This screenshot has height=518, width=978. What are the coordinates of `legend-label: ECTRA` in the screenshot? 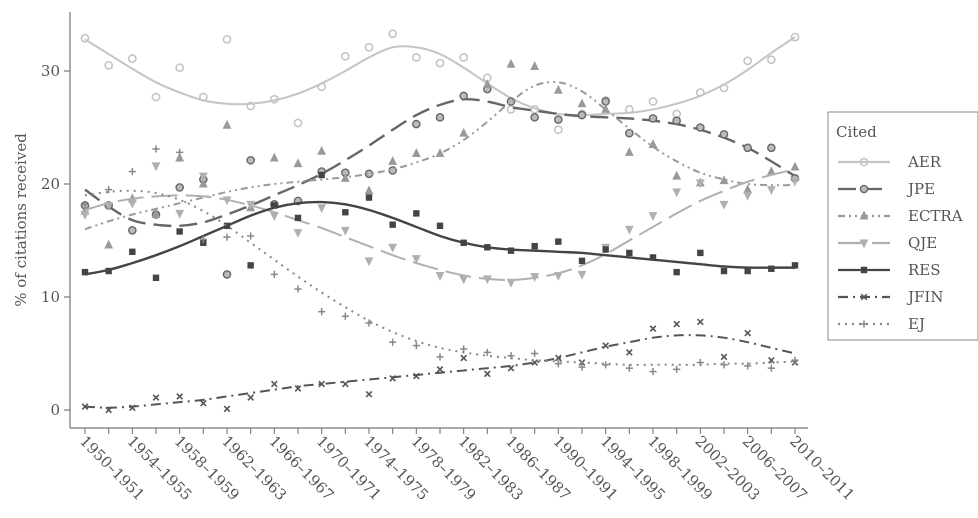 It's located at (935, 216).